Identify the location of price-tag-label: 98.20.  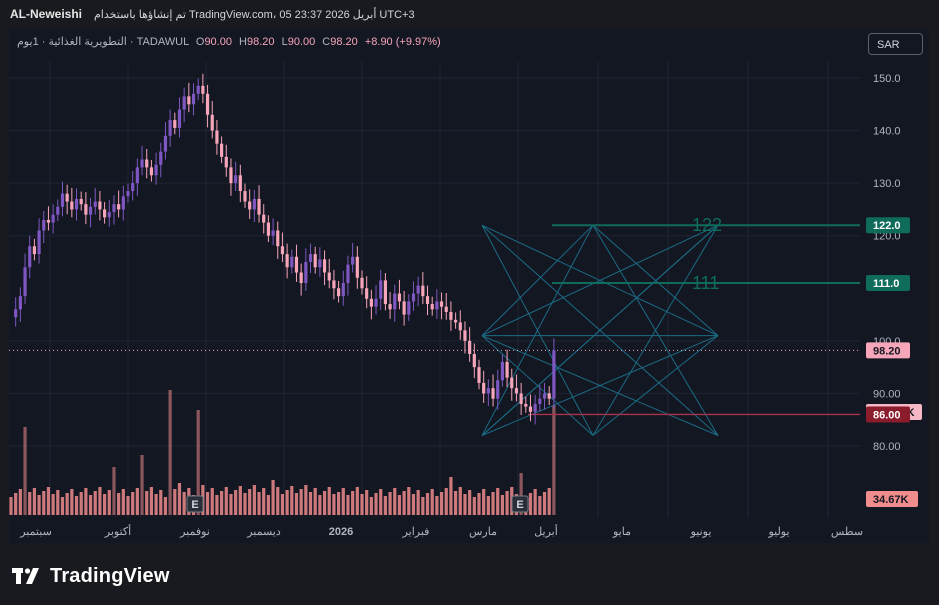
(887, 351).